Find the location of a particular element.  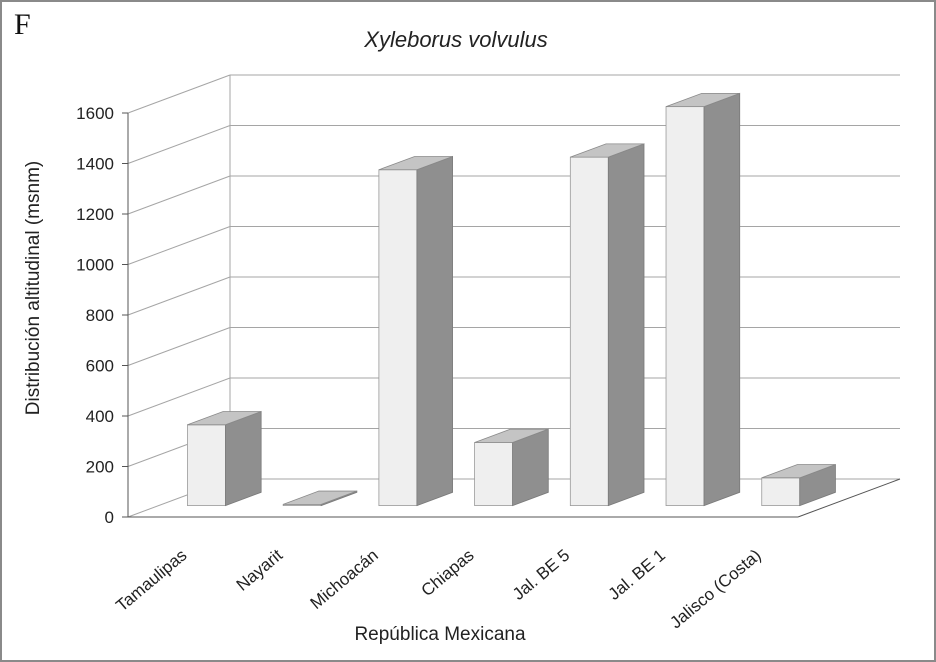

y-tick-label: 800 is located at coordinates (100, 315).